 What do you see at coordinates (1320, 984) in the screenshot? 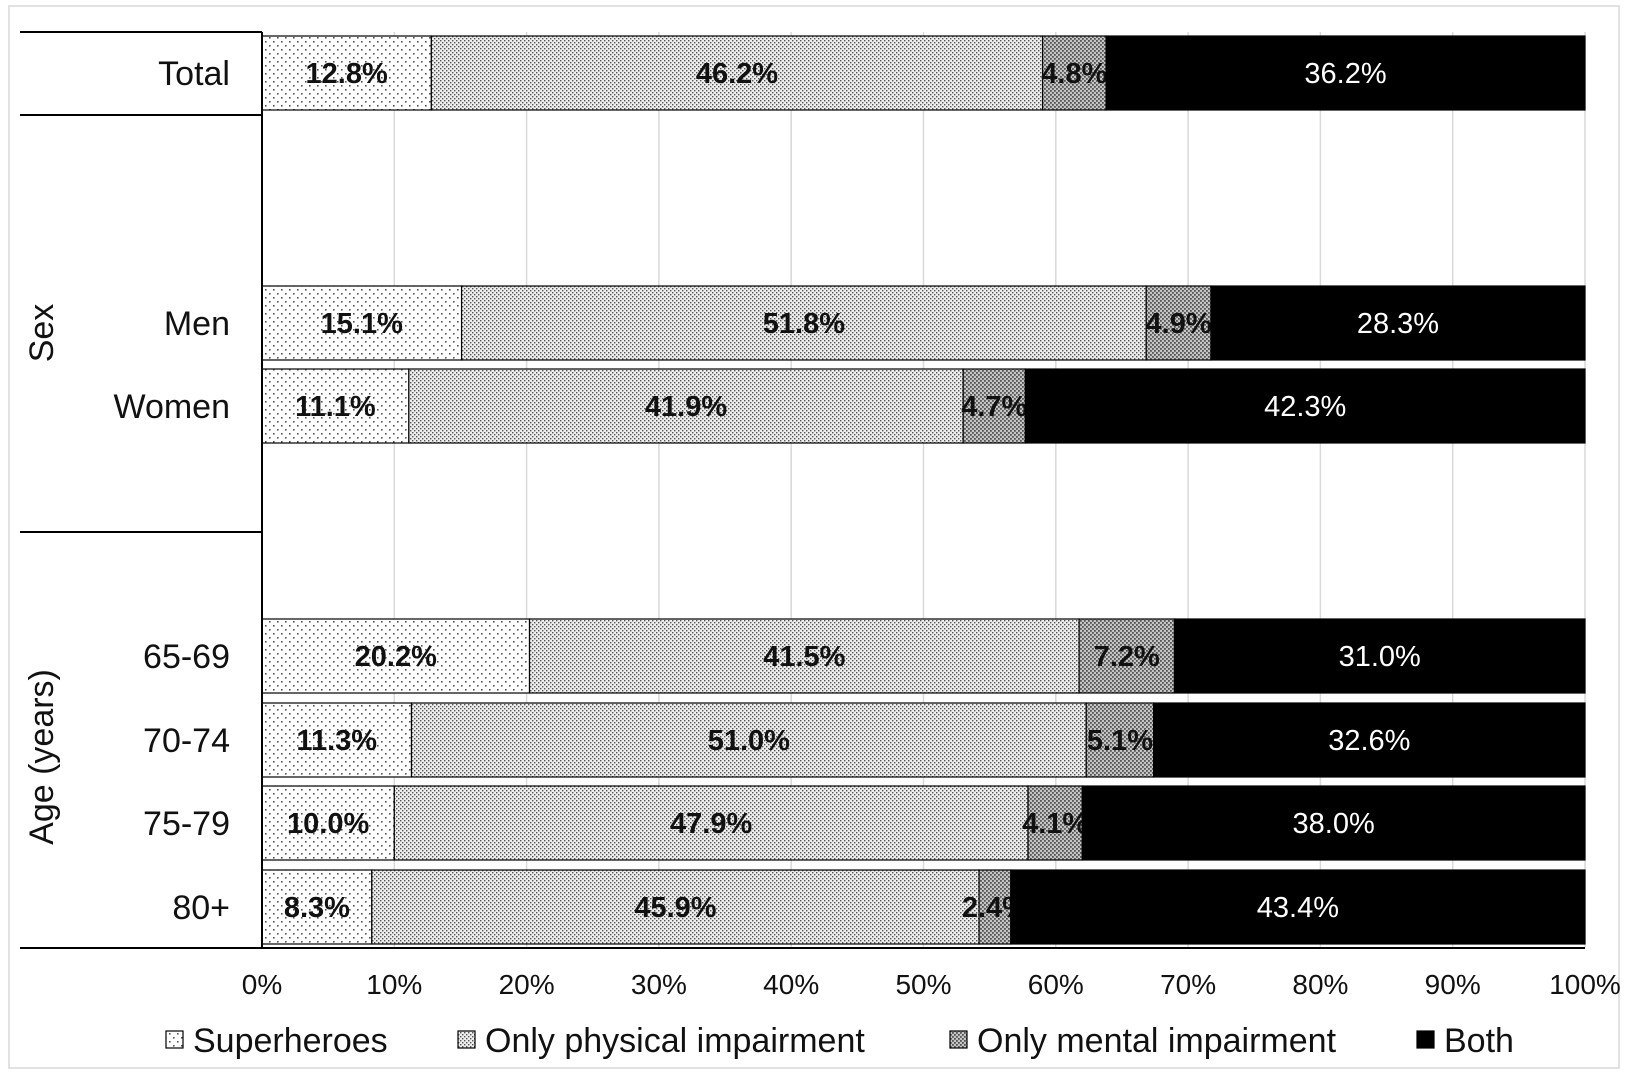
I see `x-tick-label-80: 80%` at bounding box center [1320, 984].